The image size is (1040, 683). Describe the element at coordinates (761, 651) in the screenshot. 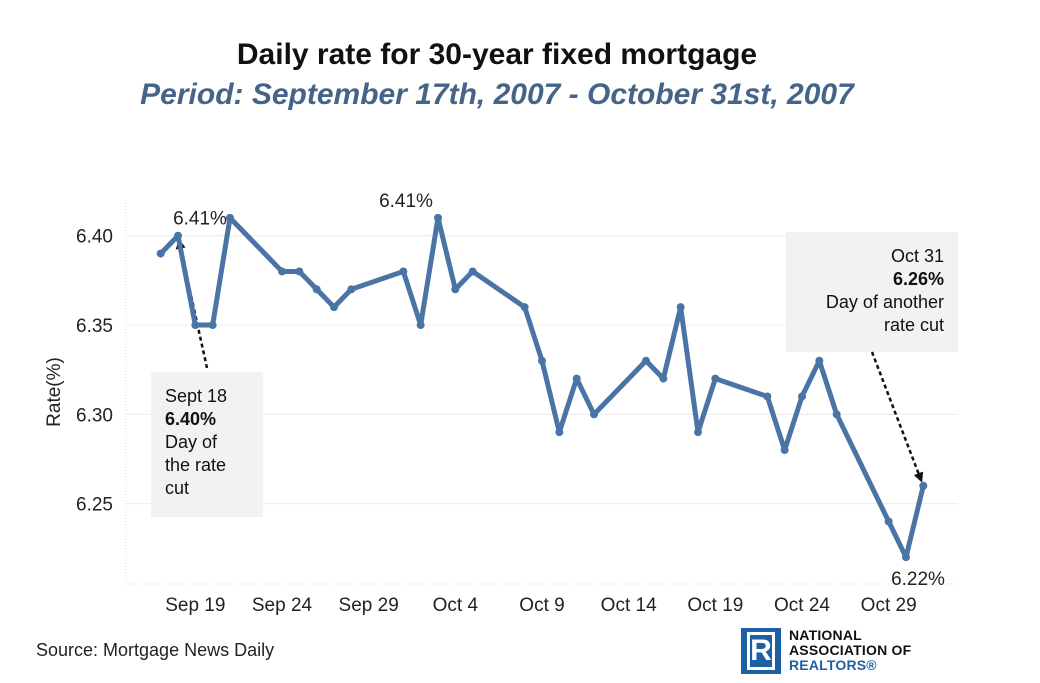

I see `realtor-r-logo-icon: R` at that location.